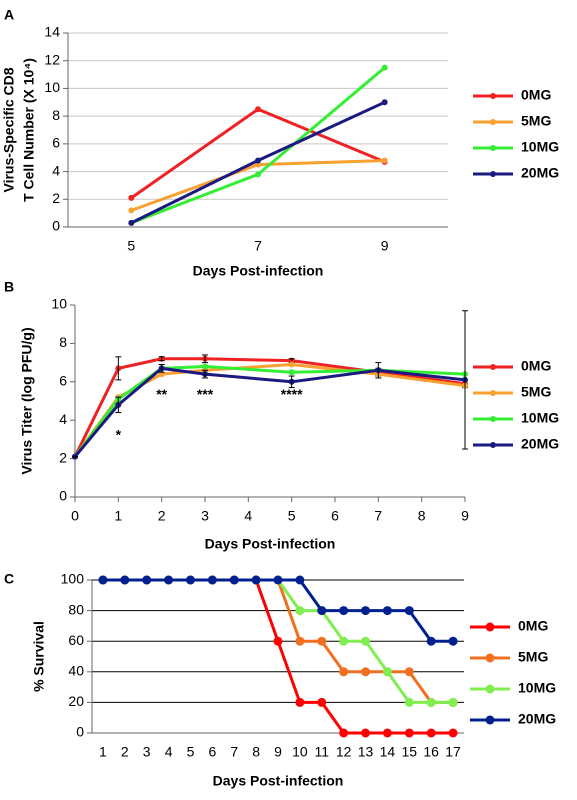 The width and height of the screenshot is (577, 800). I want to click on y-axis-label: Virus Titer (log PFU/g), so click(27, 400).